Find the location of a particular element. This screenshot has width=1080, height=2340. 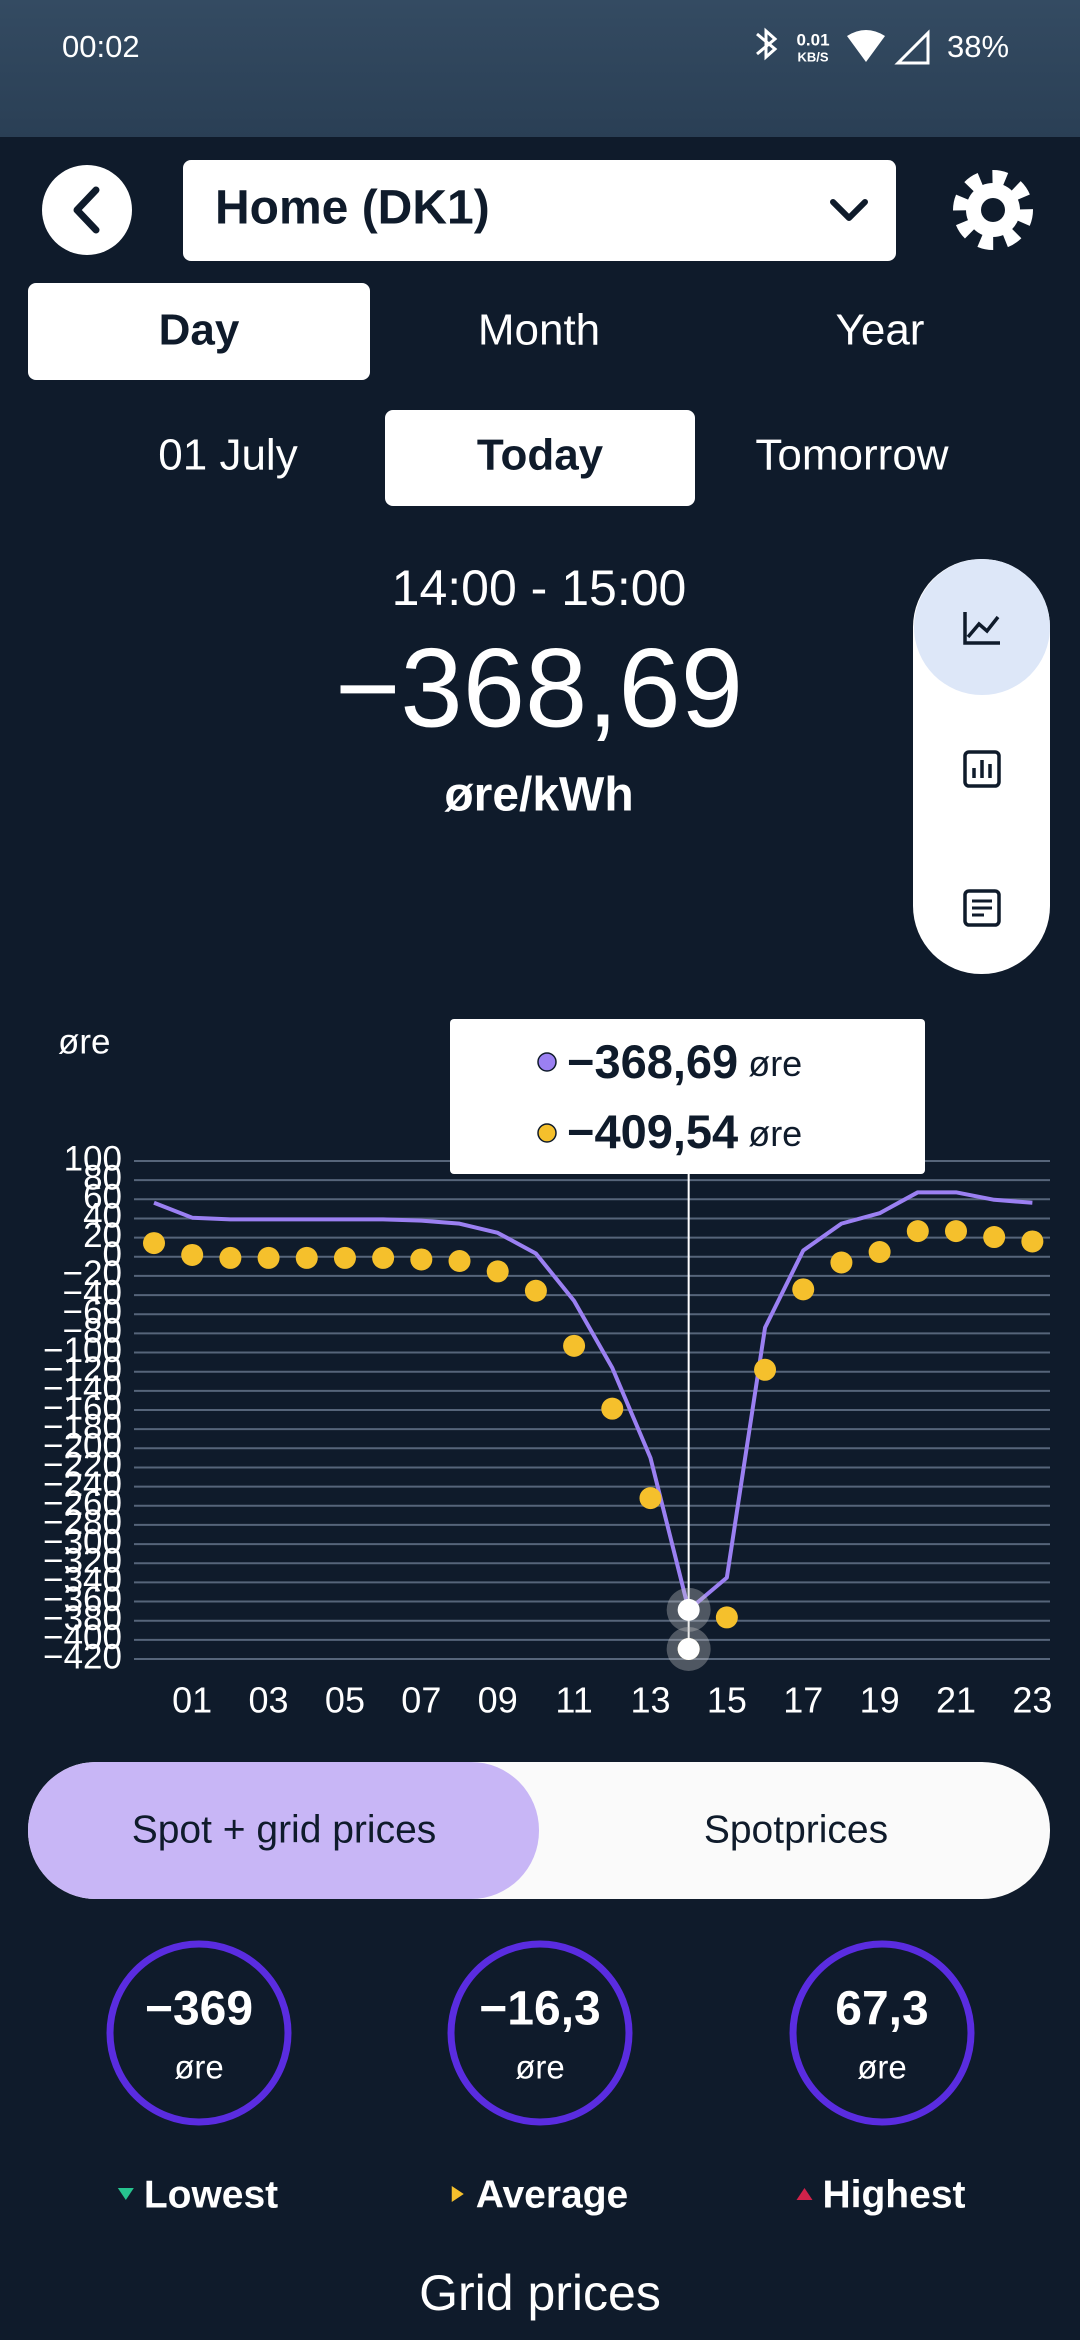

tab-selected-bg is located at coordinates (199, 331).